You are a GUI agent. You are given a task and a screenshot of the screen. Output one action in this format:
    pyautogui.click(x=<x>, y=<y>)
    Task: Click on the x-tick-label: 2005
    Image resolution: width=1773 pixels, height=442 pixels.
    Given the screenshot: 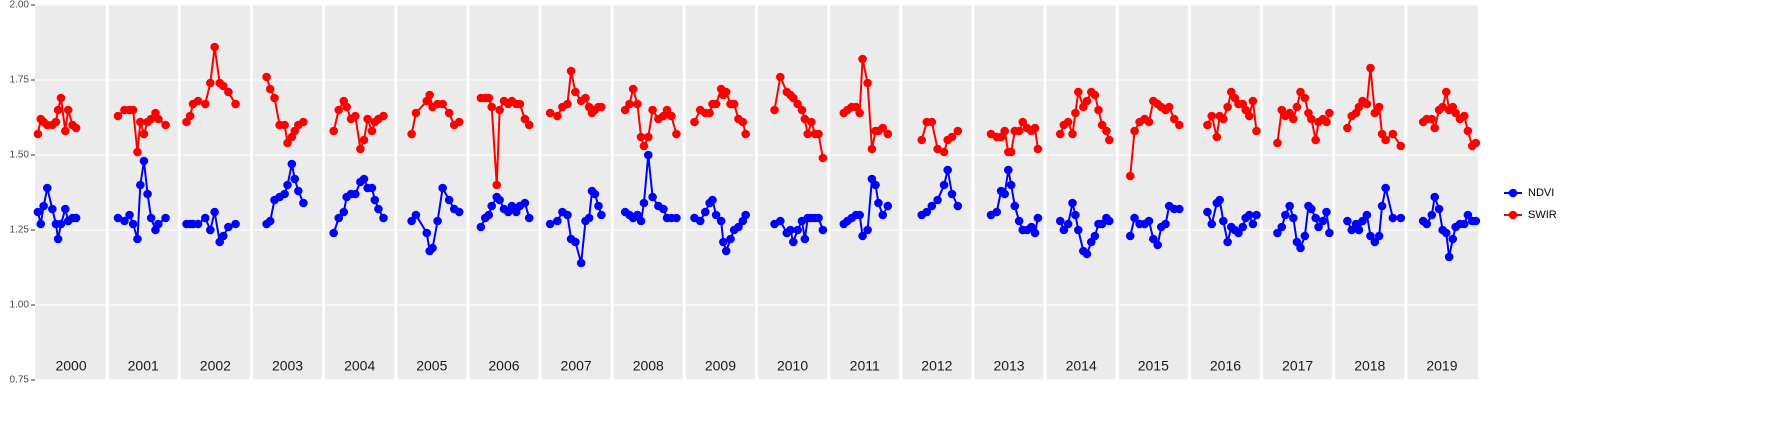 What is the action you would take?
    pyautogui.click(x=431, y=366)
    